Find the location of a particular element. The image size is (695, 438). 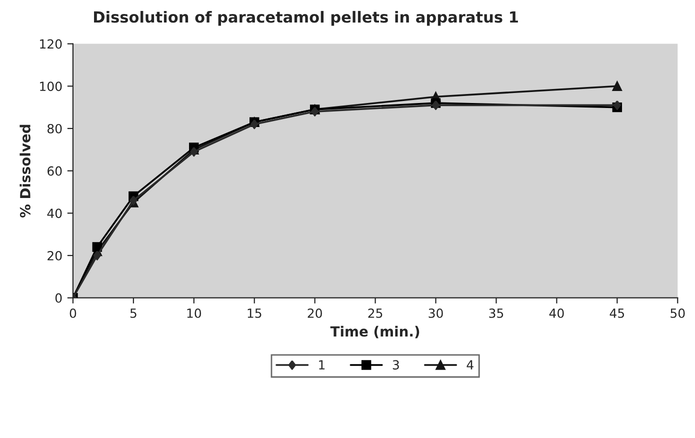

chart-title: Dissolution of paracetamol pellets in apparatus 1 is located at coordinates (306, 18).